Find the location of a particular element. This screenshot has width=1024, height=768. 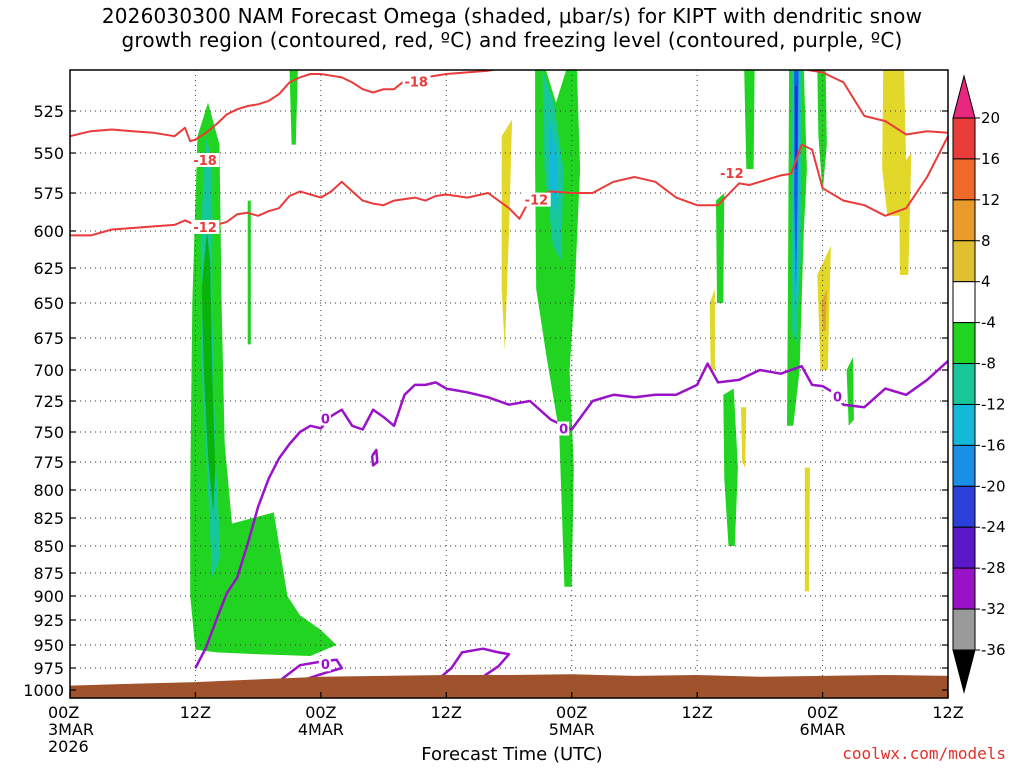

contour-label-minus12-c-bg is located at coordinates (732, 172).